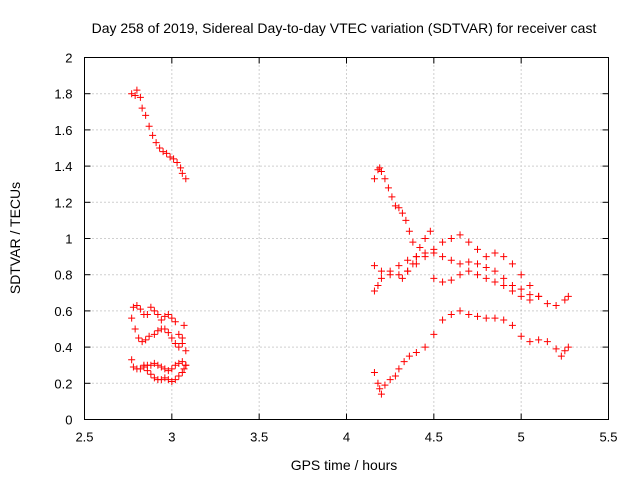 The height and width of the screenshot is (480, 640). What do you see at coordinates (63, 202) in the screenshot?
I see `y-tick-label: 1.2` at bounding box center [63, 202].